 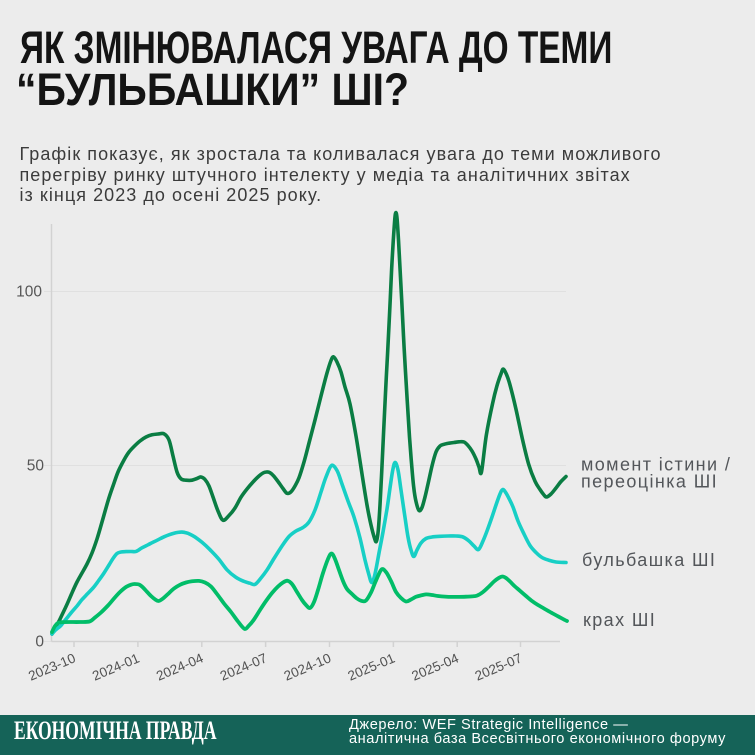 What do you see at coordinates (498, 666) in the screenshot?
I see `svg-text: 2025-07` at bounding box center [498, 666].